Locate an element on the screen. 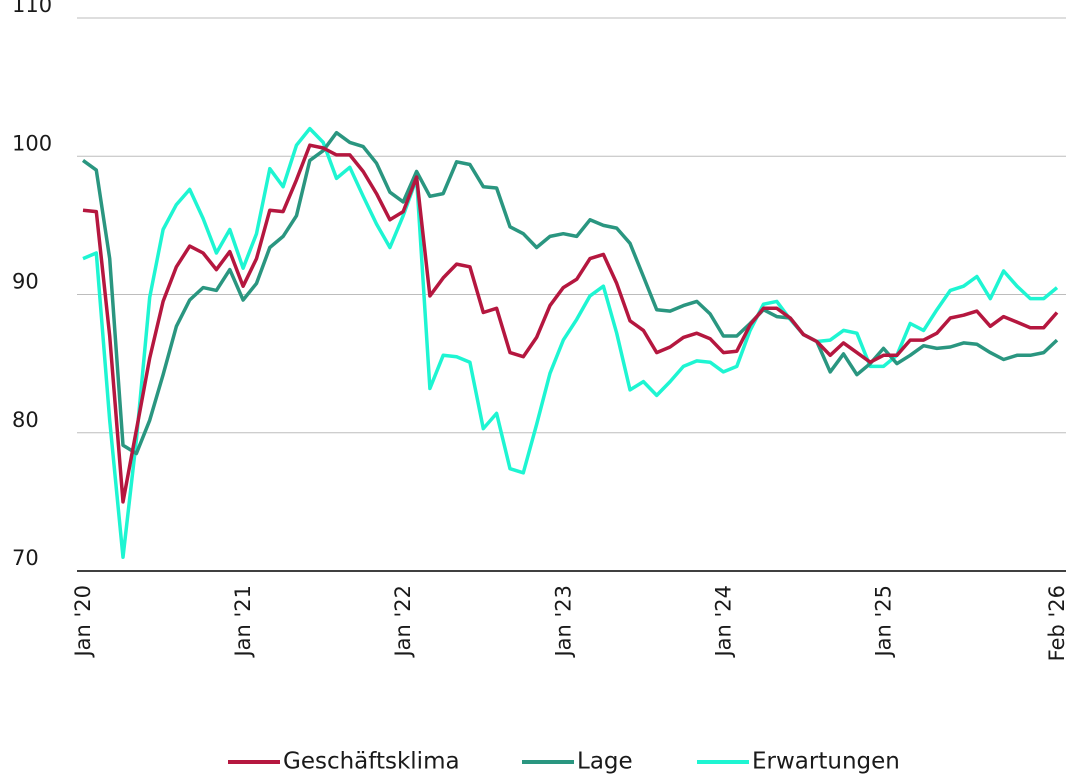 The image size is (1066, 778). x-tick-label: Jan '25 is located at coordinates (884, 622).